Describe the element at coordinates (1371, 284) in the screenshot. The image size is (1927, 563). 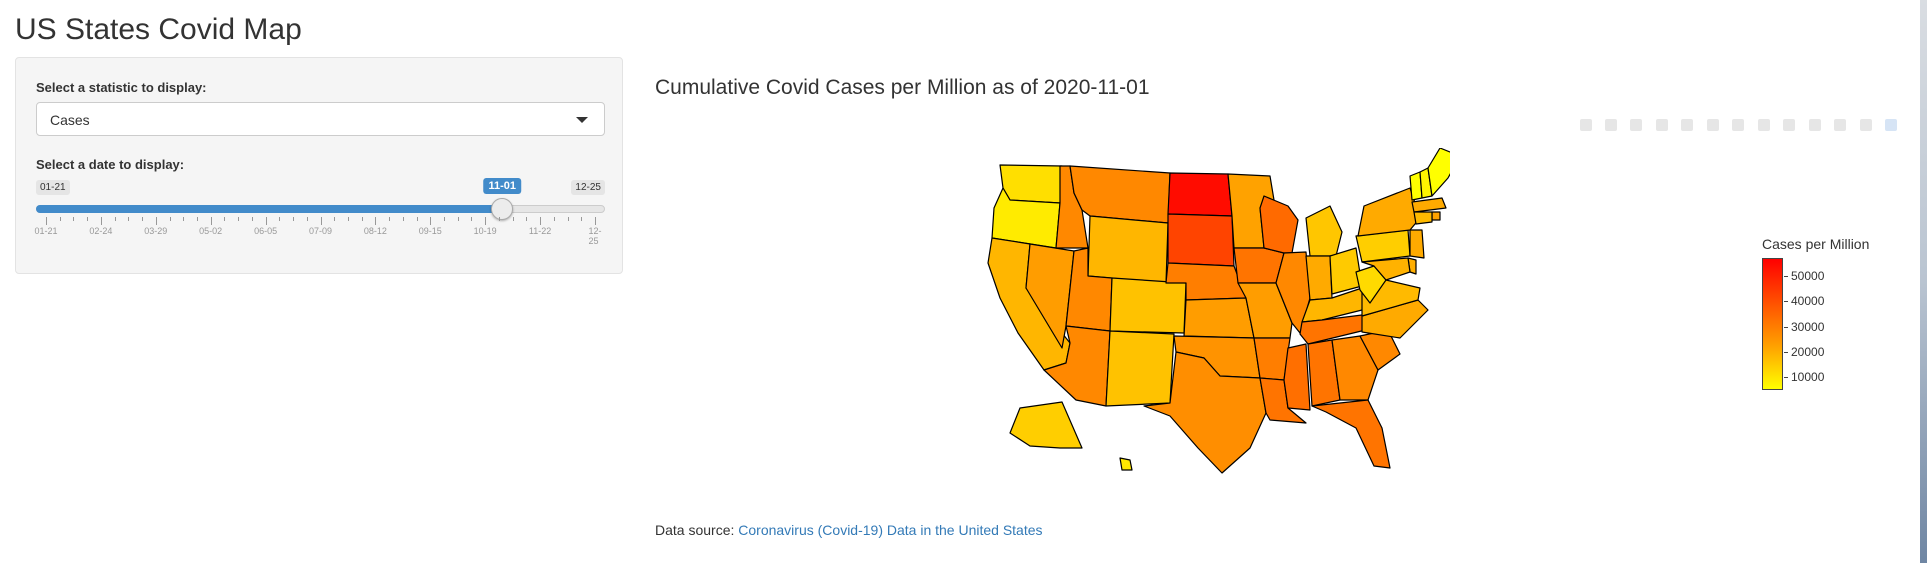
I see `state-wv` at that location.